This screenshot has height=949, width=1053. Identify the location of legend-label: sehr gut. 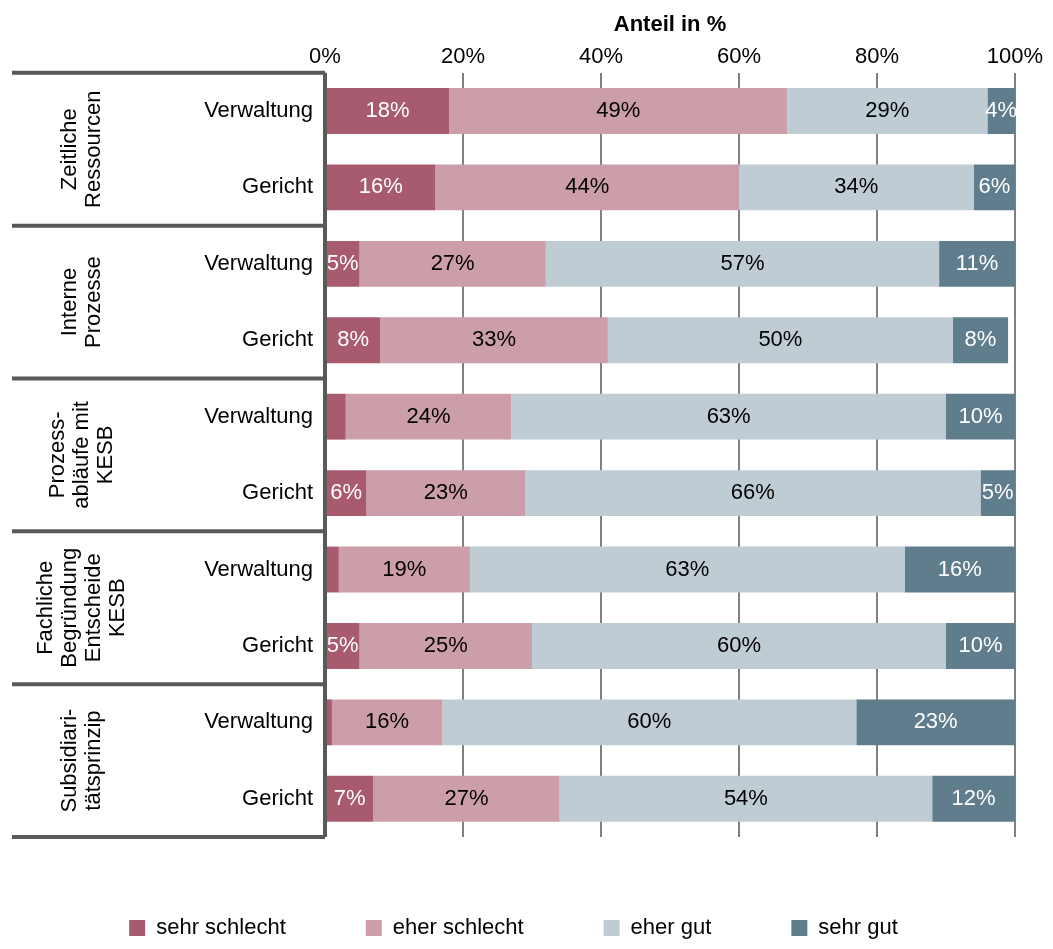
(858, 927).